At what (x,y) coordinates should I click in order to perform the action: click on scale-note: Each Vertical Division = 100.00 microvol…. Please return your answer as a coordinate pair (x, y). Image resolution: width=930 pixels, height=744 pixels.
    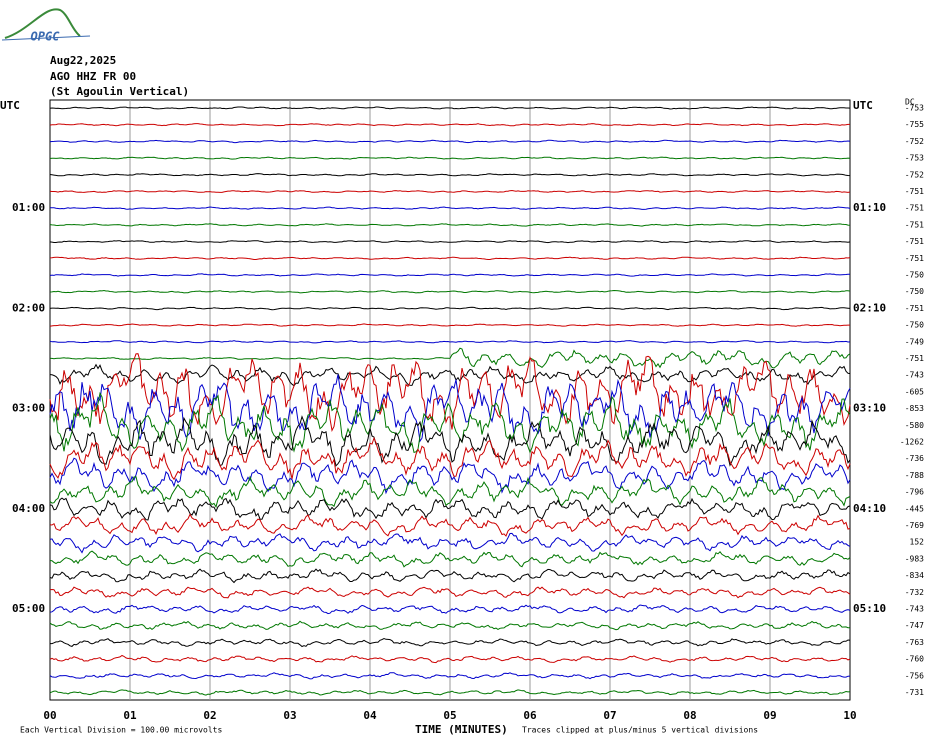
    Looking at the image, I should click on (121, 730).